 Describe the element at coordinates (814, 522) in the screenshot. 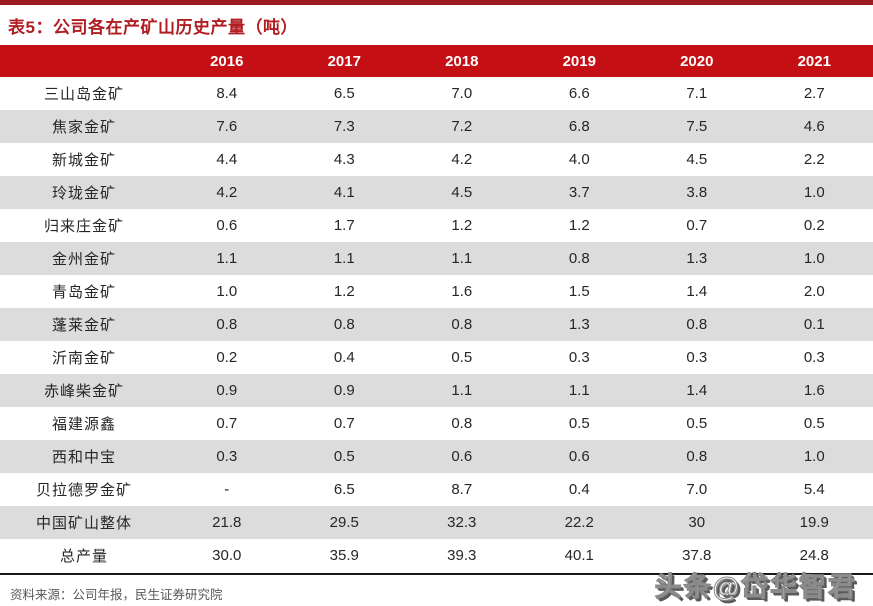

I see `value-cell: 19.9` at that location.